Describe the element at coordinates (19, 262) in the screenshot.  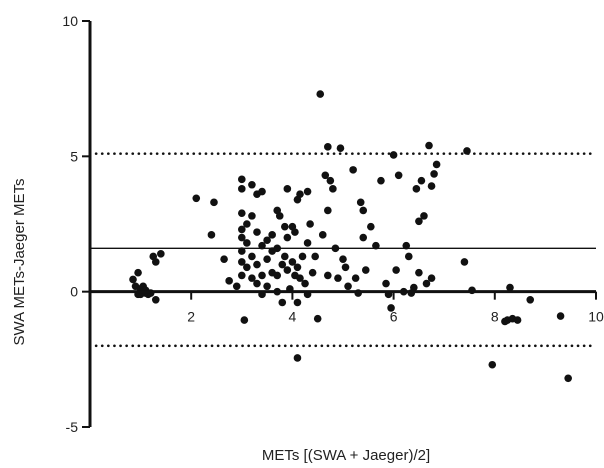
I see `y-axis-label: SWA METs-Jaeger METs` at that location.